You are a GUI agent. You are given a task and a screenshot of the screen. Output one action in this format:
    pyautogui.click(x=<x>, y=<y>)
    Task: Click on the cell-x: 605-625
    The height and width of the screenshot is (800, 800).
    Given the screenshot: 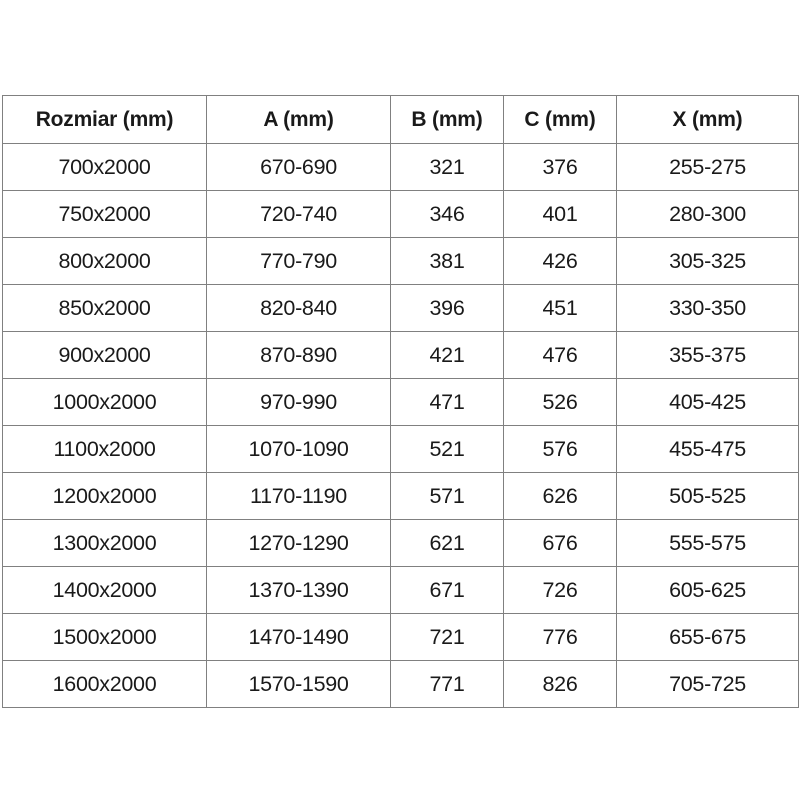 What is the action you would take?
    pyautogui.click(x=707, y=590)
    